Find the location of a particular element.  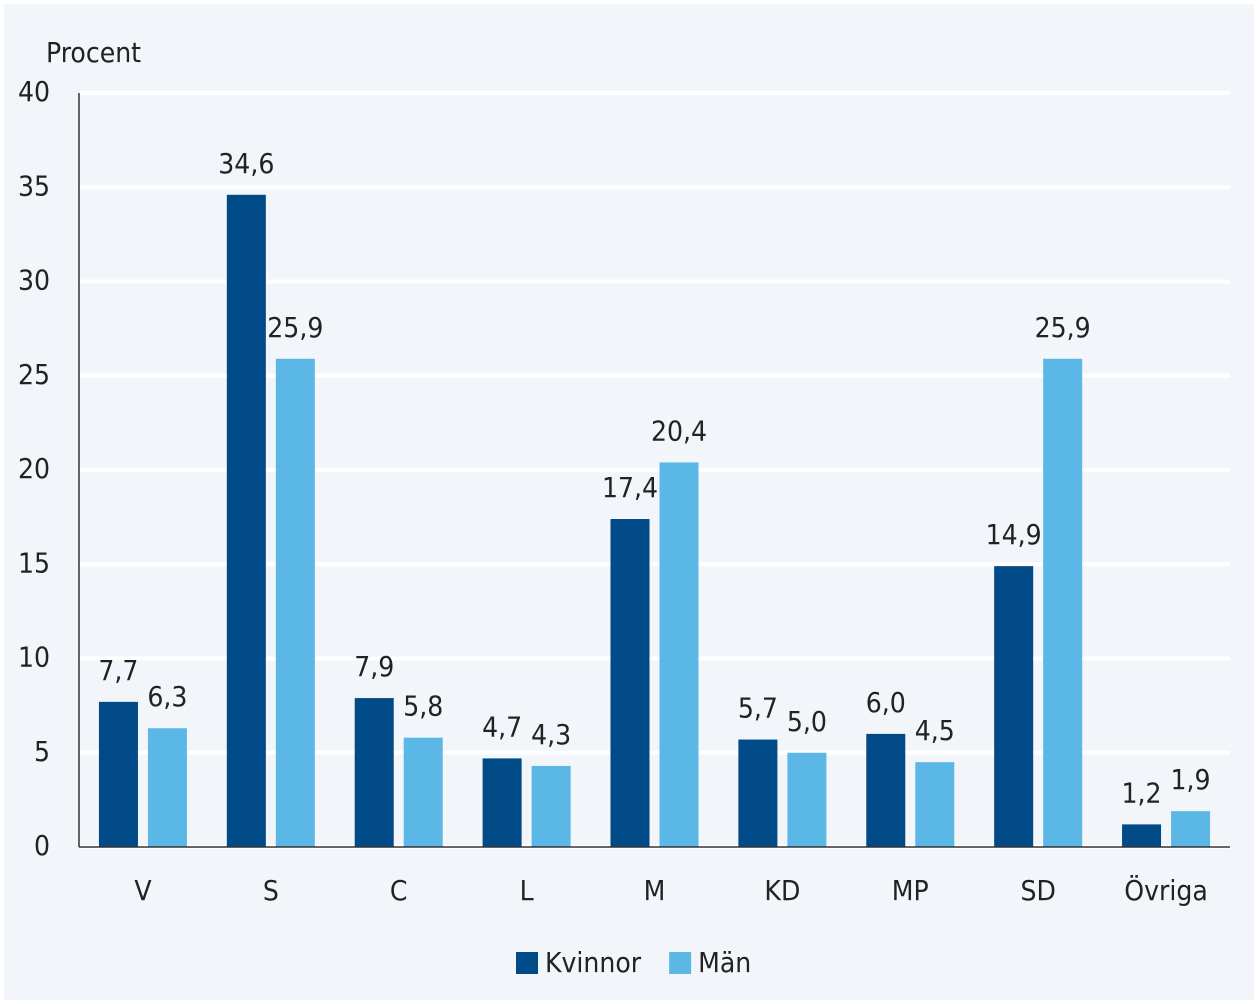

data-label: 17,4 is located at coordinates (630, 487).